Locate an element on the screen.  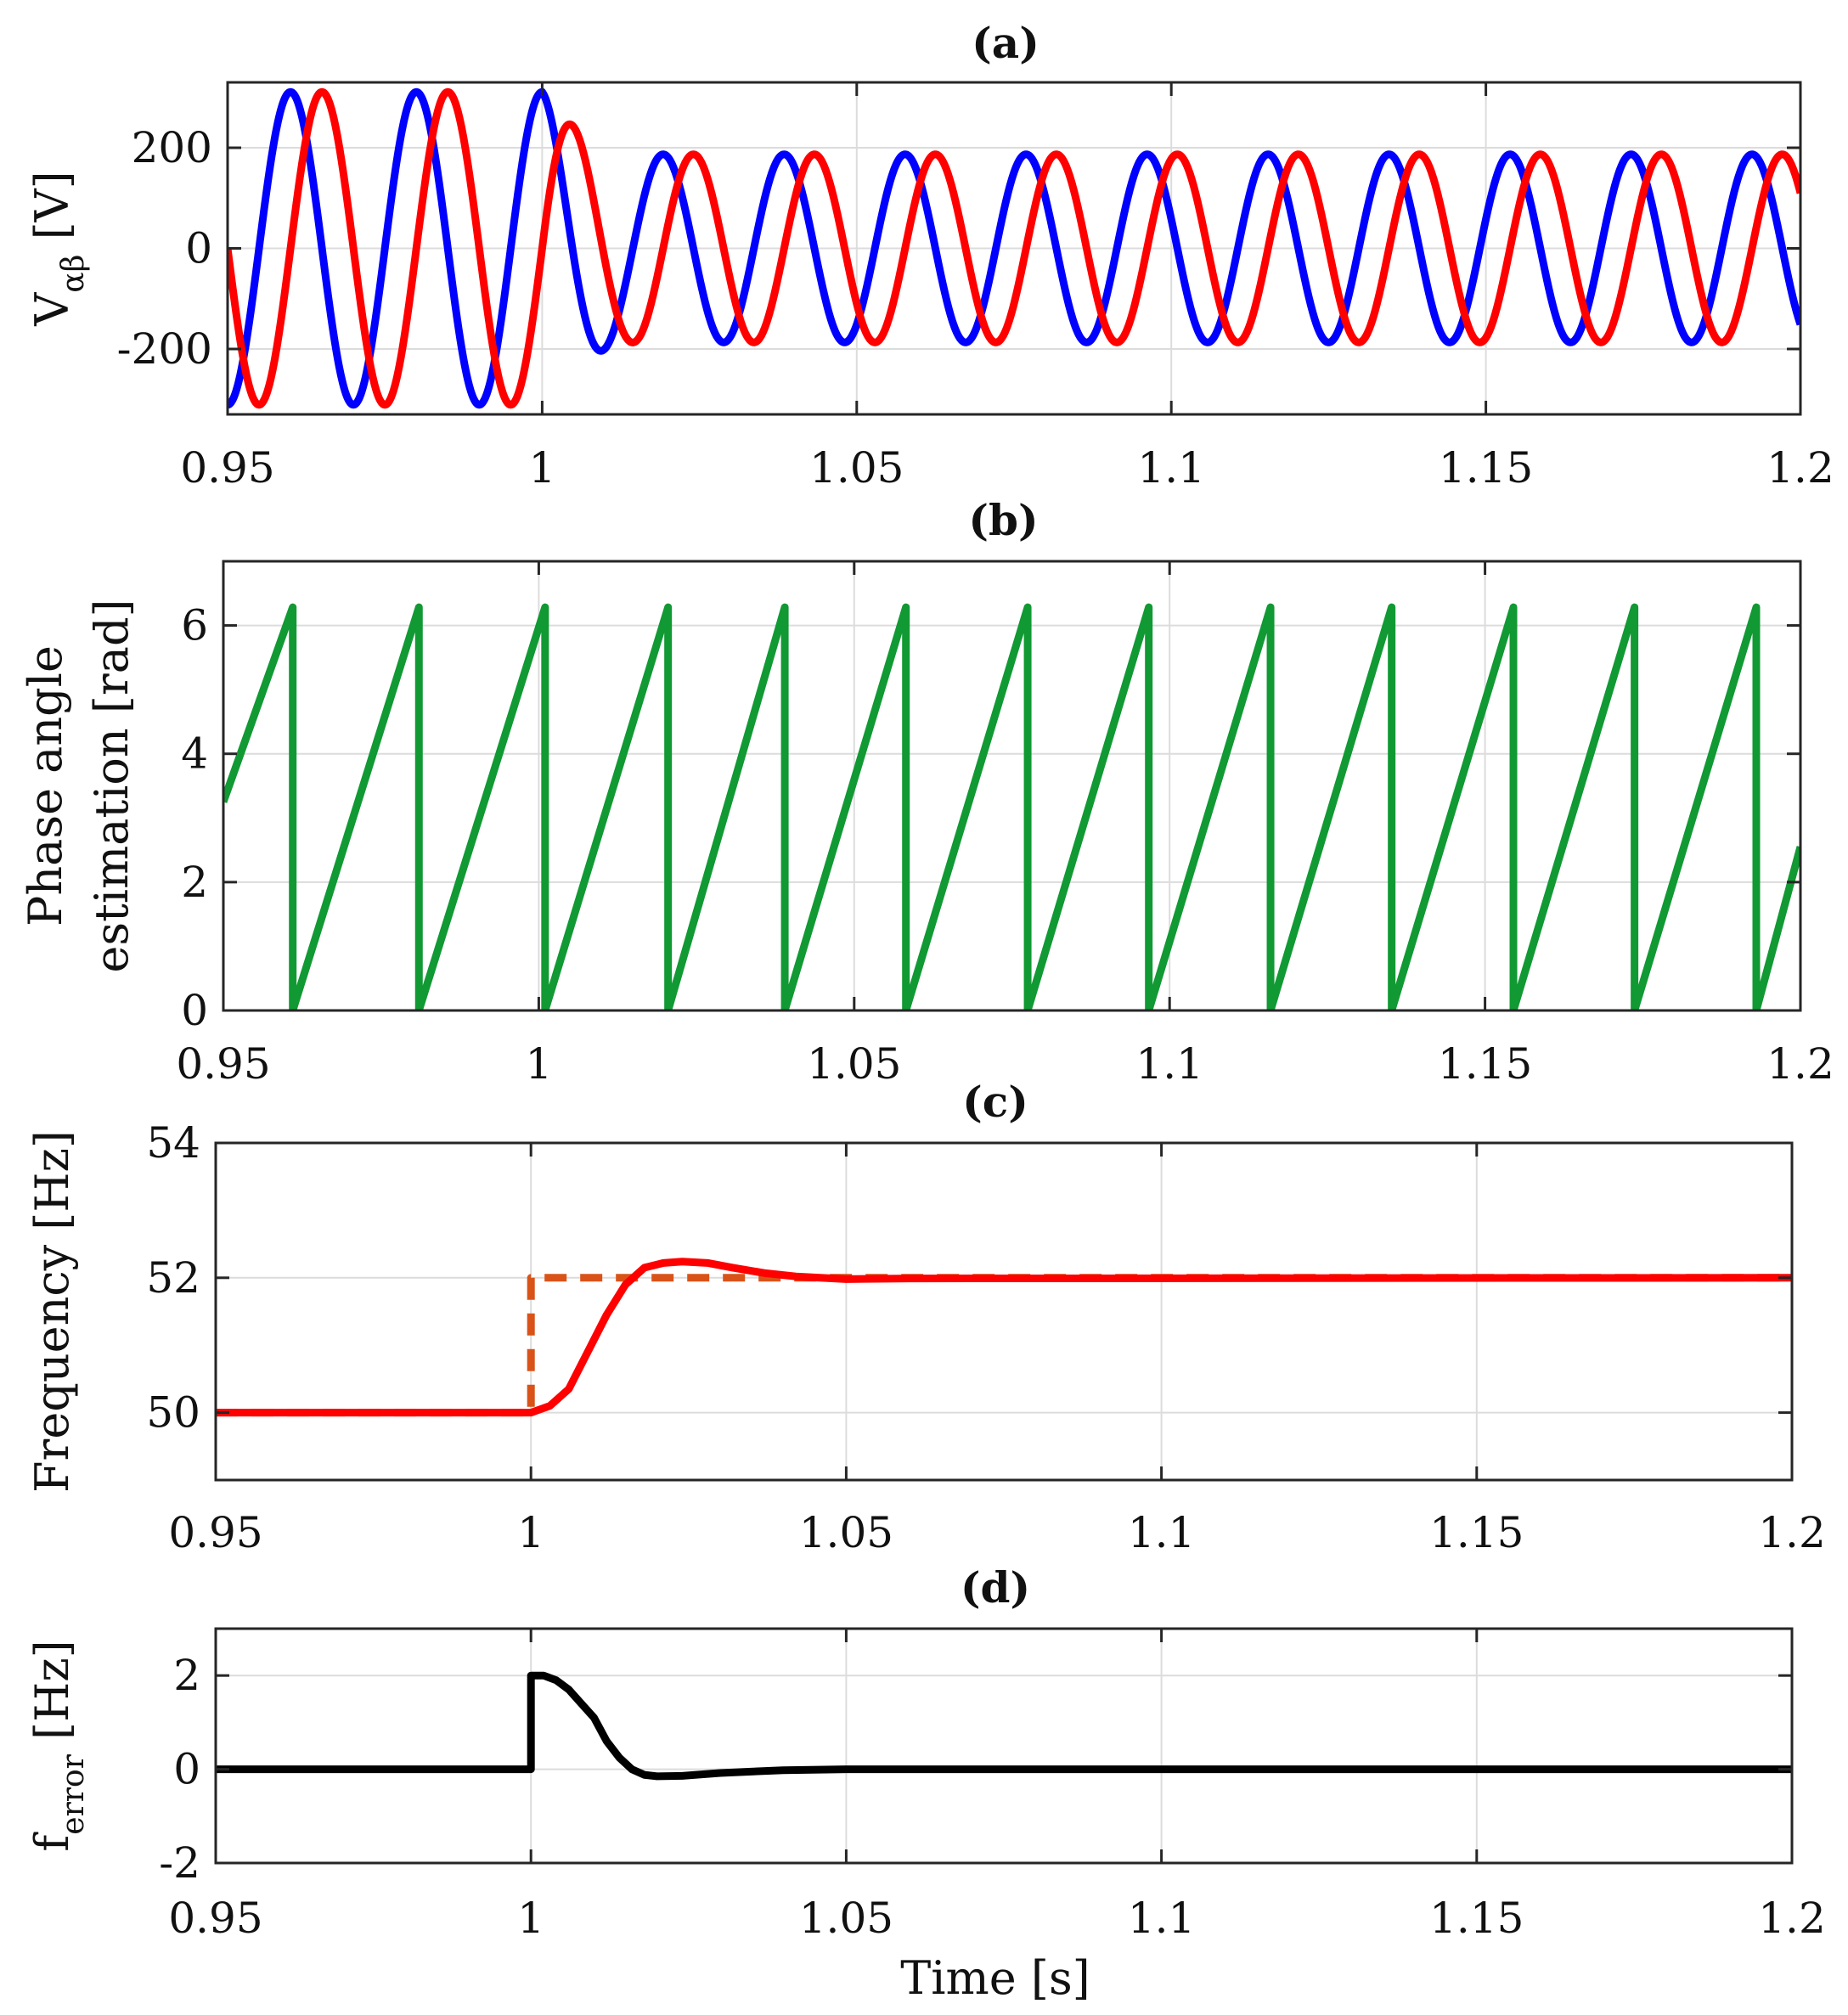
series-line-f_estimated is located at coordinates (1004, 1337).